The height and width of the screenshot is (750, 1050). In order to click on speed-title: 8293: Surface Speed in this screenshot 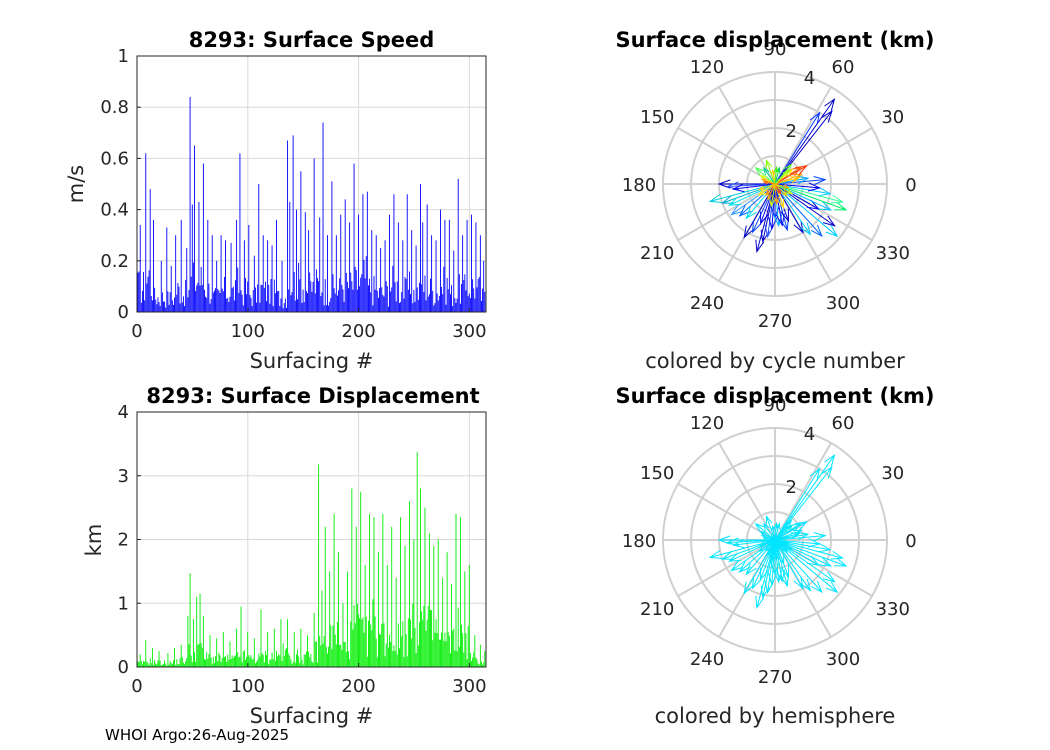, I will do `click(312, 40)`.